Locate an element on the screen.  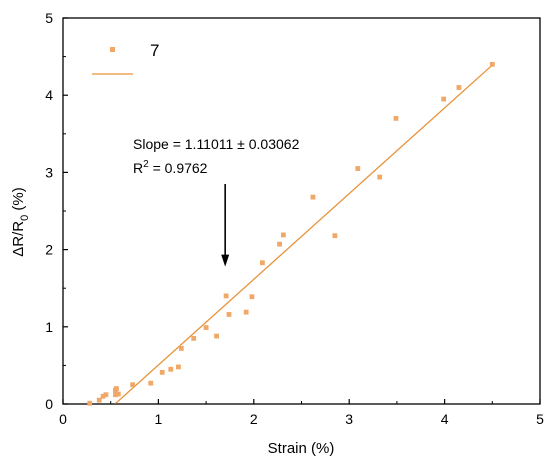
r-squared-superscript: 2 is located at coordinates (146, 164).